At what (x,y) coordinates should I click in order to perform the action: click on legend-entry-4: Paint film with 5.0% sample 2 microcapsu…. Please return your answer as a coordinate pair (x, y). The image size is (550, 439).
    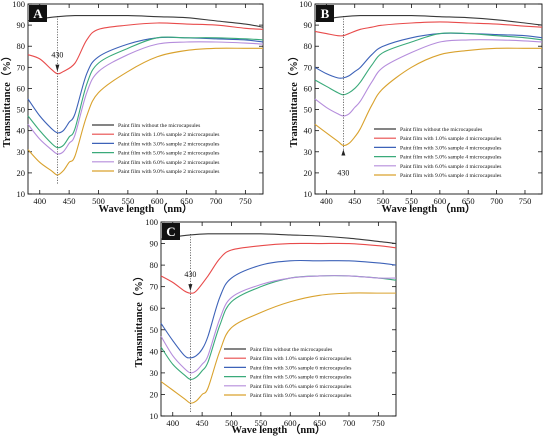
    Looking at the image, I should click on (168, 153).